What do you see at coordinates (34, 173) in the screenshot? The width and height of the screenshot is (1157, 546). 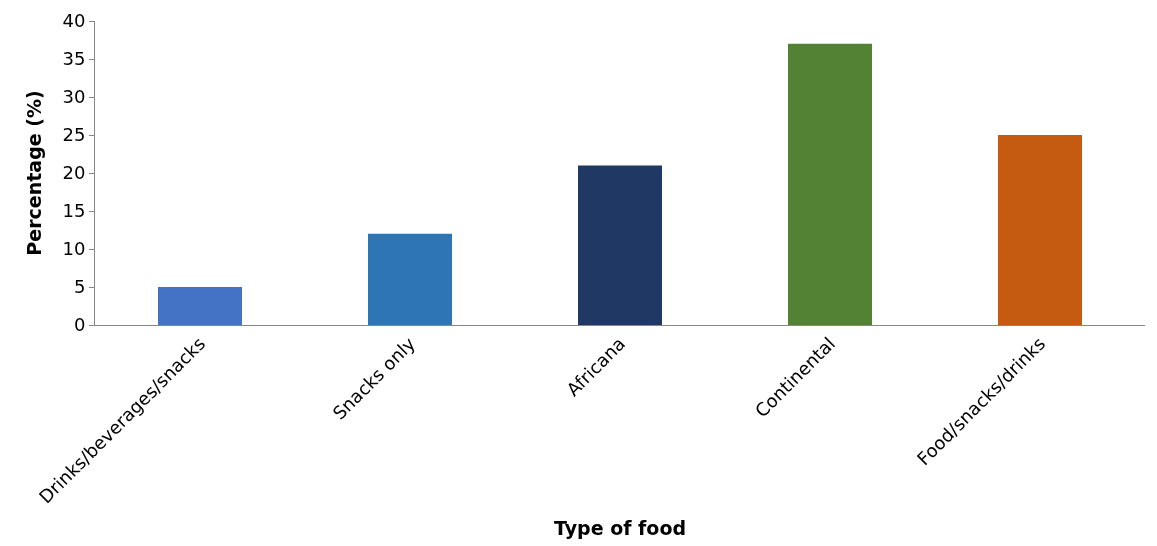 I see `y-axis-title: Percentage (%)` at bounding box center [34, 173].